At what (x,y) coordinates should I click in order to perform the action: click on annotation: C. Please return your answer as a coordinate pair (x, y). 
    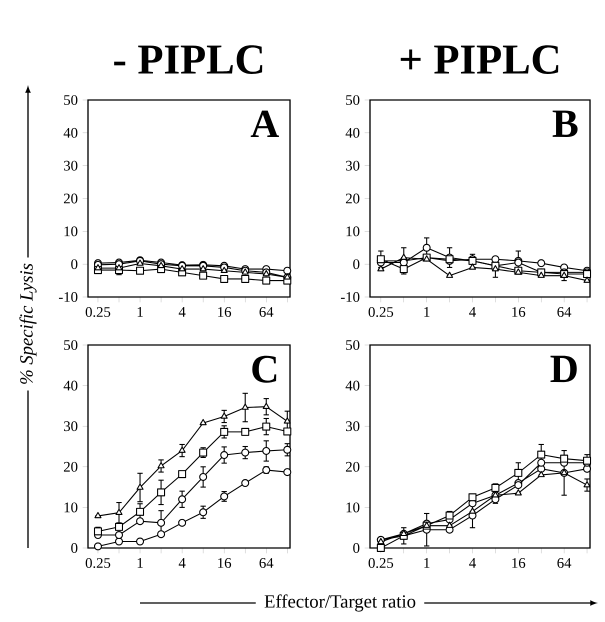
    Looking at the image, I should click on (264, 369).